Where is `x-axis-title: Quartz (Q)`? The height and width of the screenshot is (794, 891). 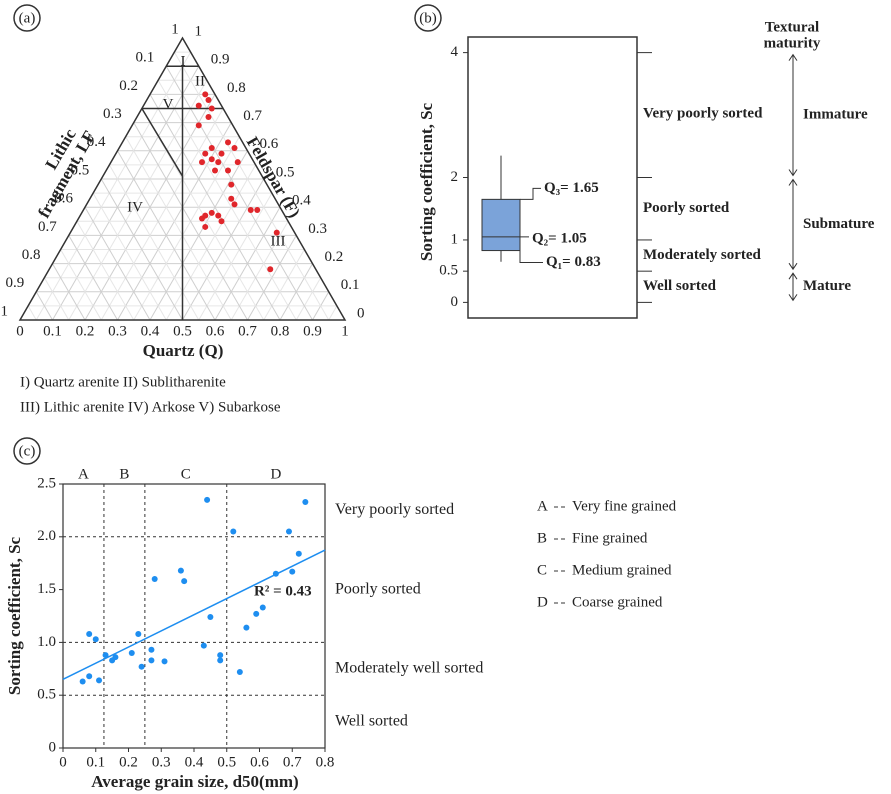
x-axis-title: Quartz (Q) is located at coordinates (183, 350).